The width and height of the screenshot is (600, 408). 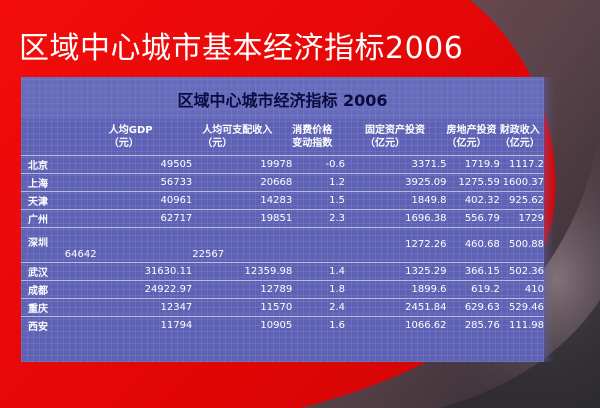 What do you see at coordinates (128, 270) in the screenshot?
I see `gdp-cell: 31630.11` at bounding box center [128, 270].